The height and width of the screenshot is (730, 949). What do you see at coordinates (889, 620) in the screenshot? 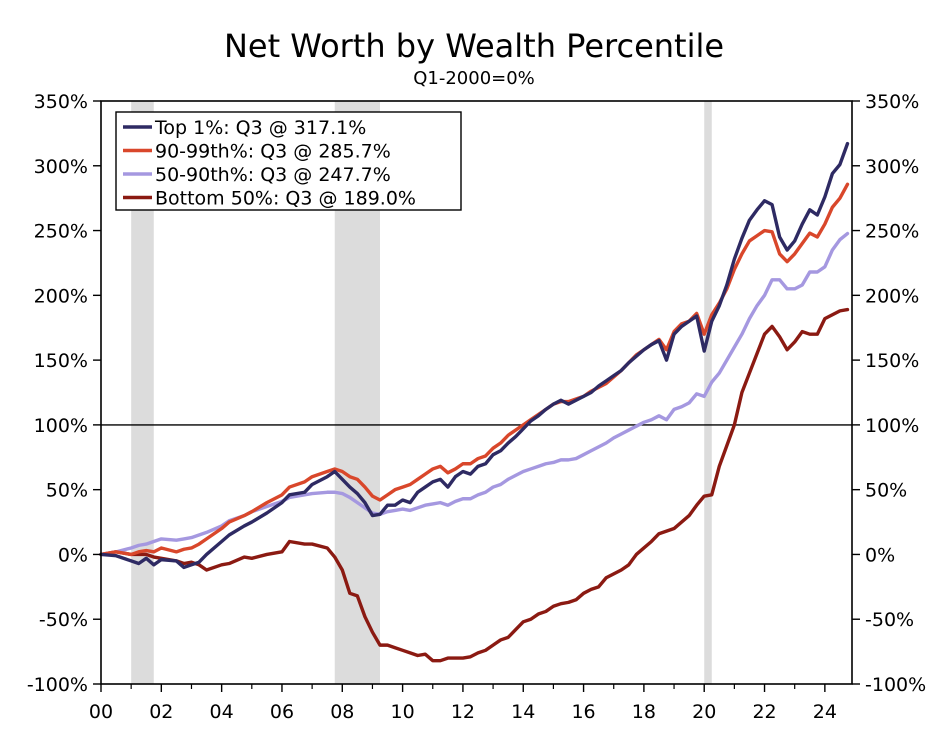
I see `y-tick-label-right-1: -50%` at bounding box center [889, 620].